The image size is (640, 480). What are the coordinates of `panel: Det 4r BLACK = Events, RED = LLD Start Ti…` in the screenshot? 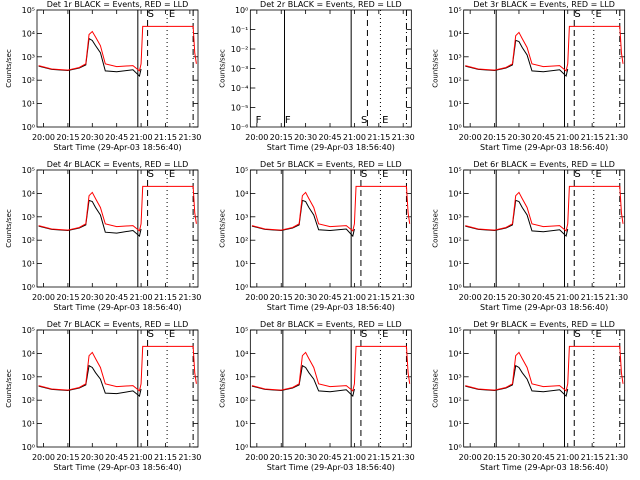 It's located at (103, 236).